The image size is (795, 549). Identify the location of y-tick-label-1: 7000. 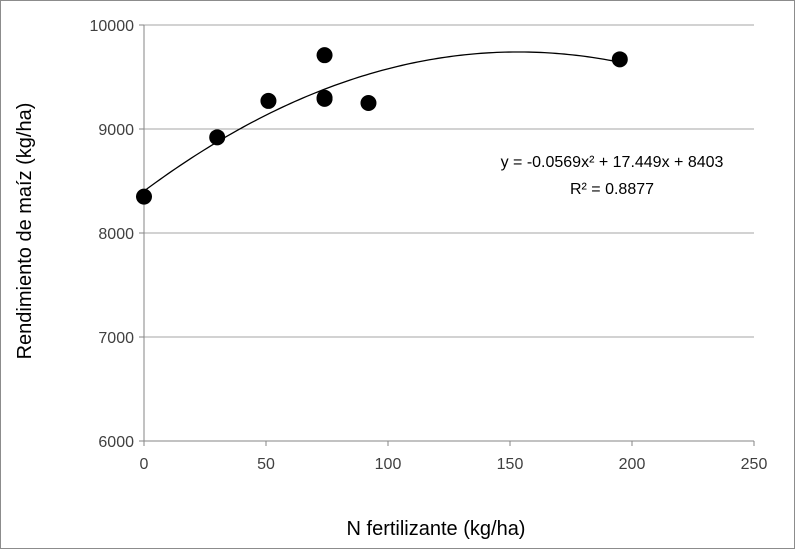
(116, 338).